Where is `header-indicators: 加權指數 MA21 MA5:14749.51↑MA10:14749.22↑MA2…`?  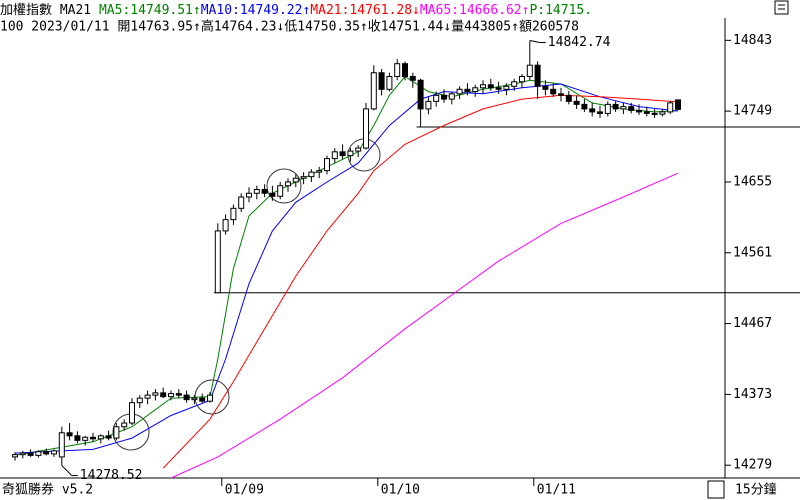
header-indicators: 加權指數 MA21 MA5:14749.51↑MA10:14749.22↑MA2… is located at coordinates (296, 10).